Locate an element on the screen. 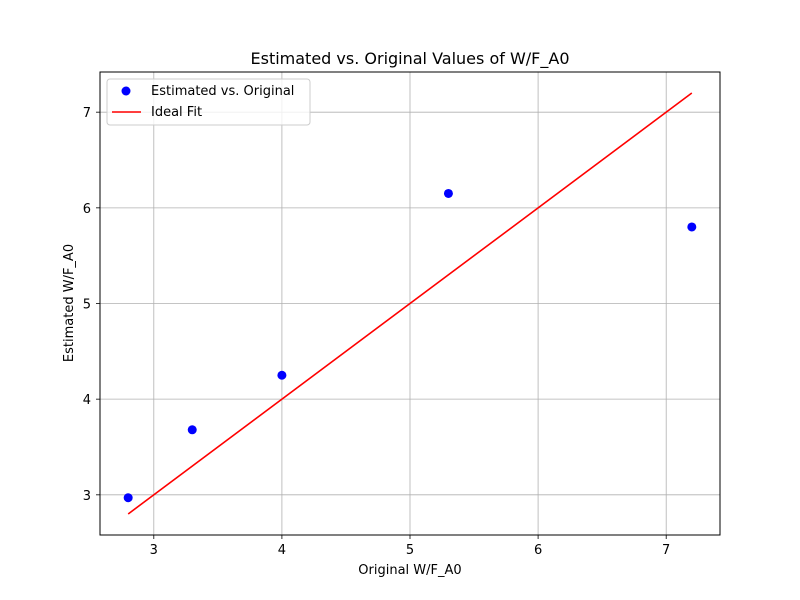 Image resolution: width=800 pixels, height=600 pixels. chart-title: Estimated vs. Original Values of W/F_A0 is located at coordinates (410, 59).